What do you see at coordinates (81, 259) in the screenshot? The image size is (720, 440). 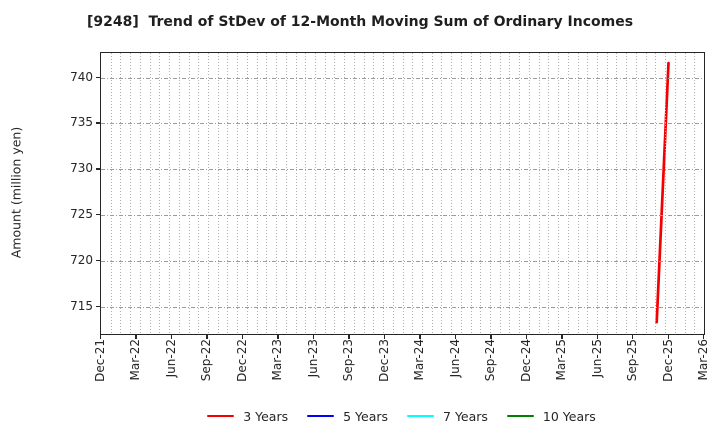 I see `y-tick-label: 720` at bounding box center [81, 259].